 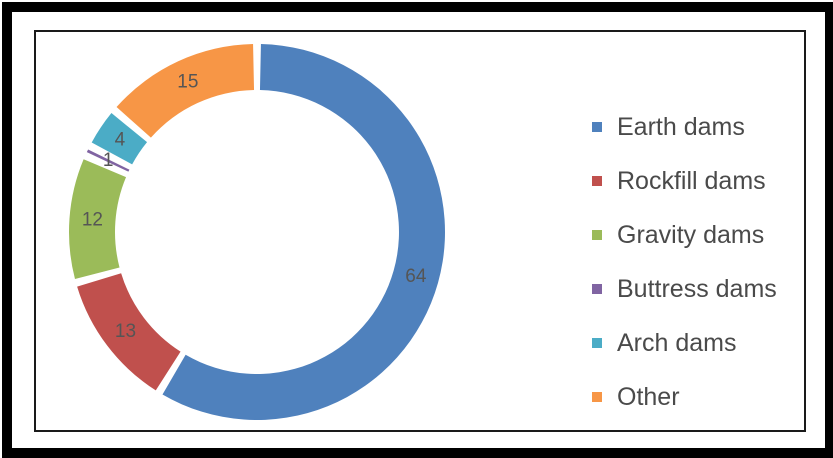 I want to click on legend-label: Rockfill dams, so click(x=691, y=180).